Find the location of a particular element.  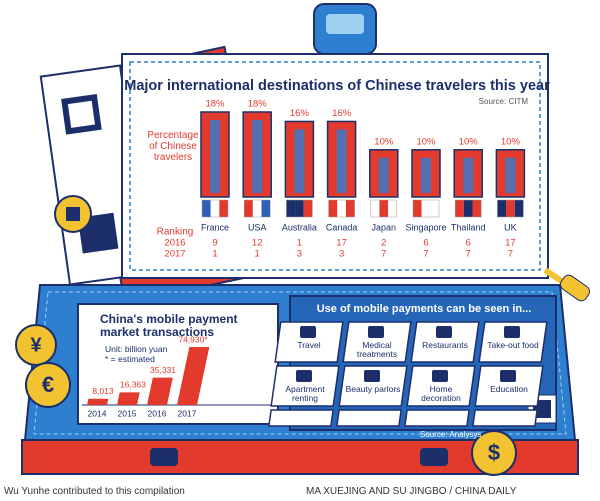

ranking-value: 3 is located at coordinates (341, 254).